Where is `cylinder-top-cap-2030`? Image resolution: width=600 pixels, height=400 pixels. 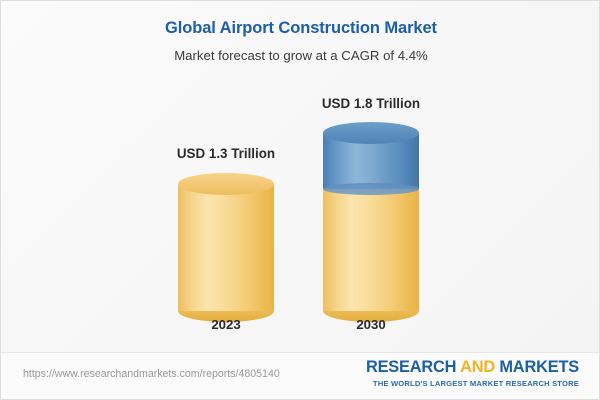
cylinder-top-cap-2030 is located at coordinates (371, 133).